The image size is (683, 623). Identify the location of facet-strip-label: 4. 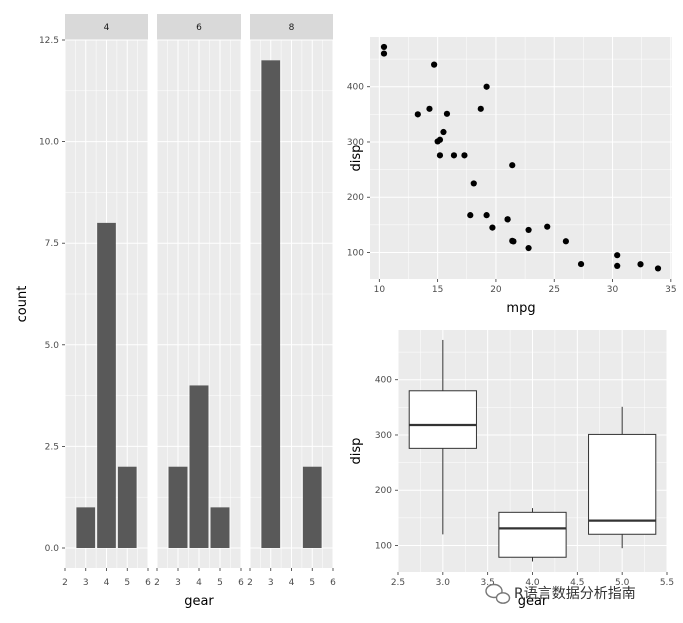
(107, 28).